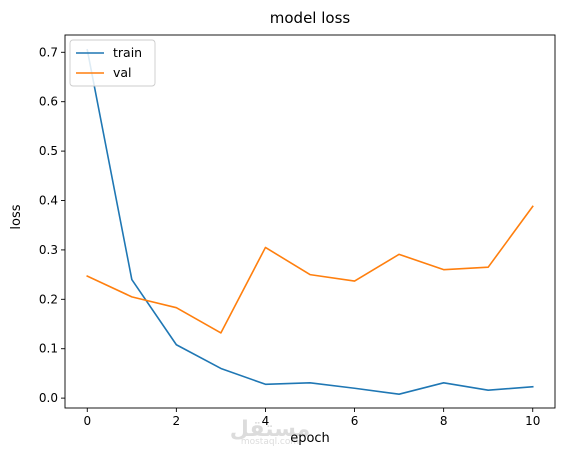  What do you see at coordinates (270, 442) in the screenshot?
I see `watermark-subtext: mostaql.com` at bounding box center [270, 442].